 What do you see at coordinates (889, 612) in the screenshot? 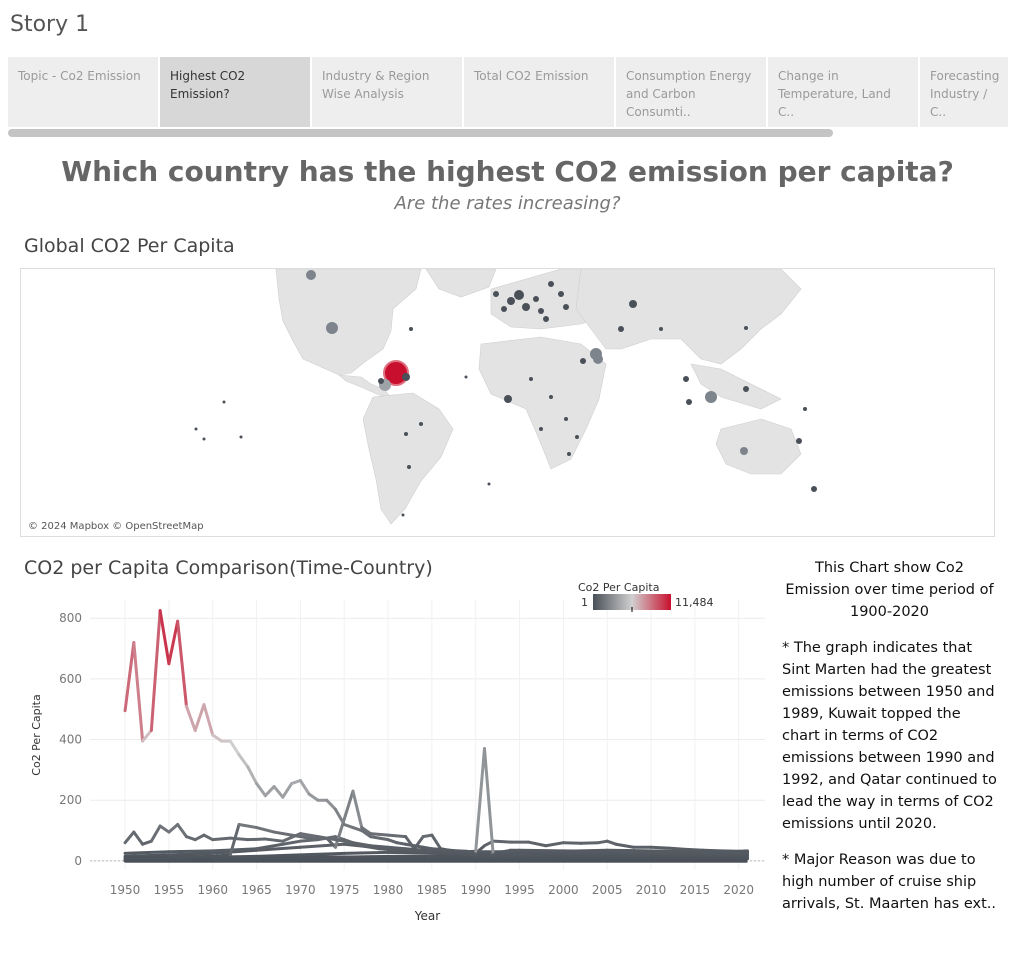
I see `description-line2: 1900-2020` at bounding box center [889, 612].